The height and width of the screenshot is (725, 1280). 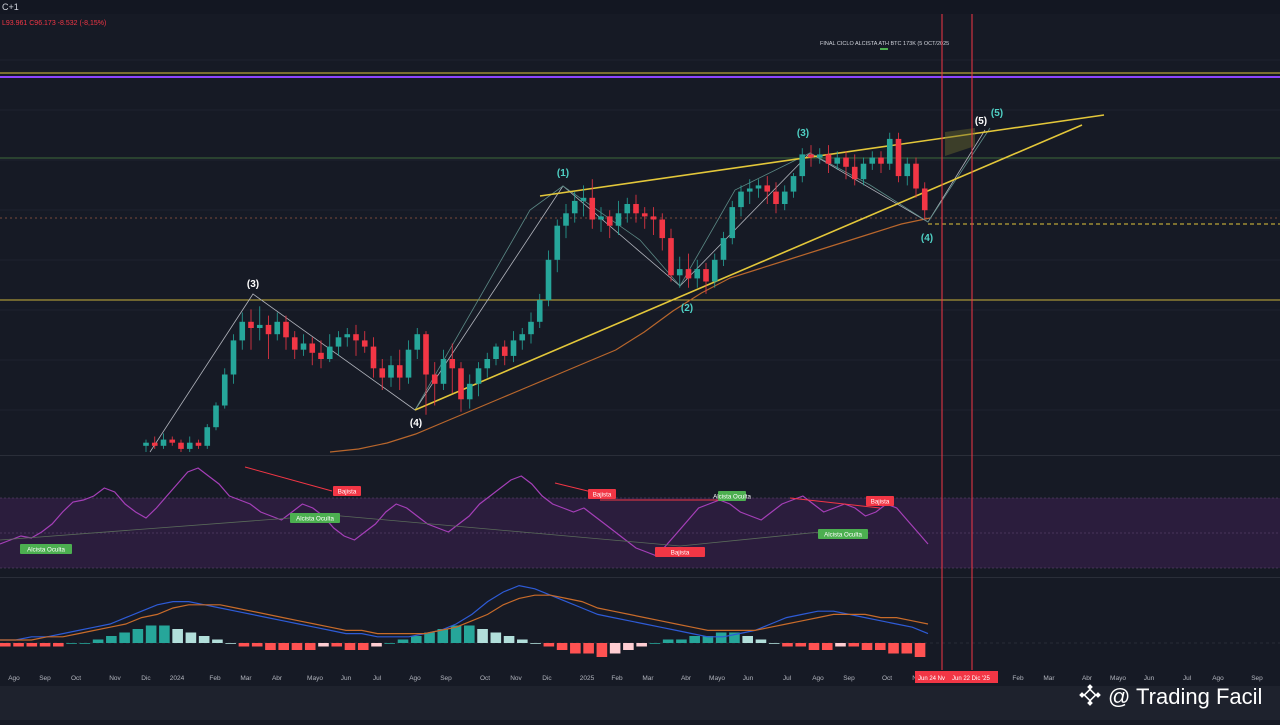 I want to click on macd-line, so click(x=464, y=612).